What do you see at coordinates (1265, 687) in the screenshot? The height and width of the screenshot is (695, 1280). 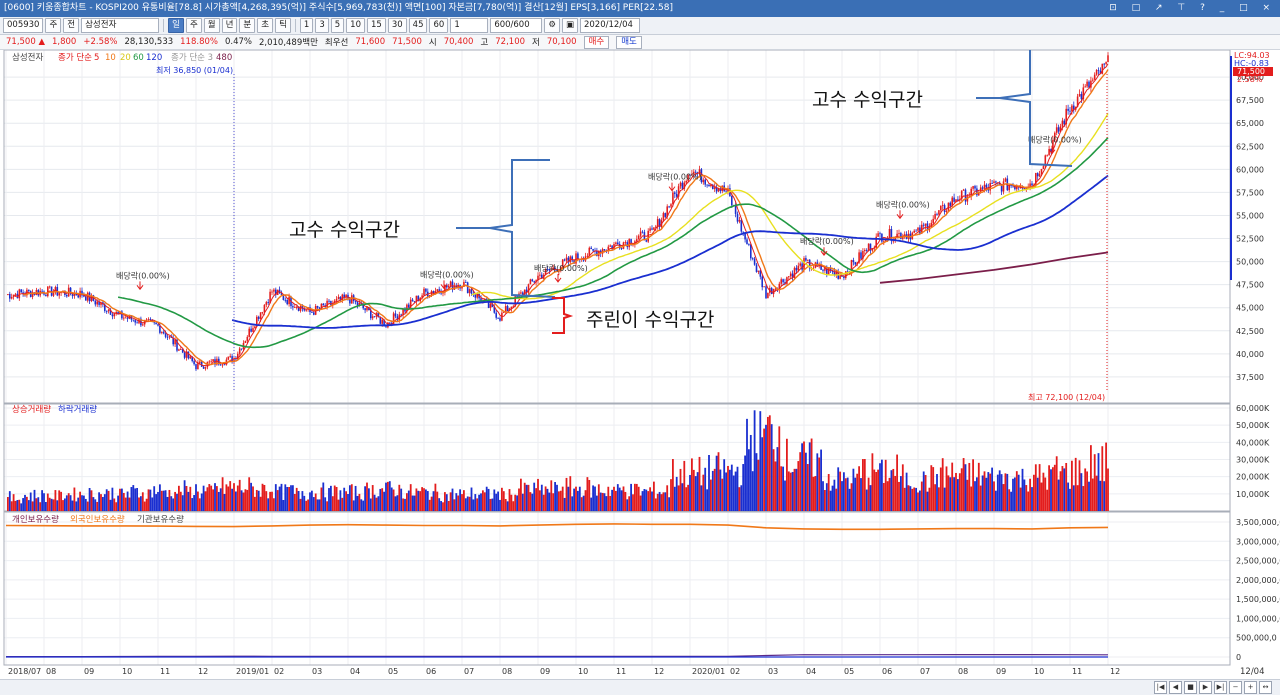 I see `fit-icon: ↔` at bounding box center [1265, 687].